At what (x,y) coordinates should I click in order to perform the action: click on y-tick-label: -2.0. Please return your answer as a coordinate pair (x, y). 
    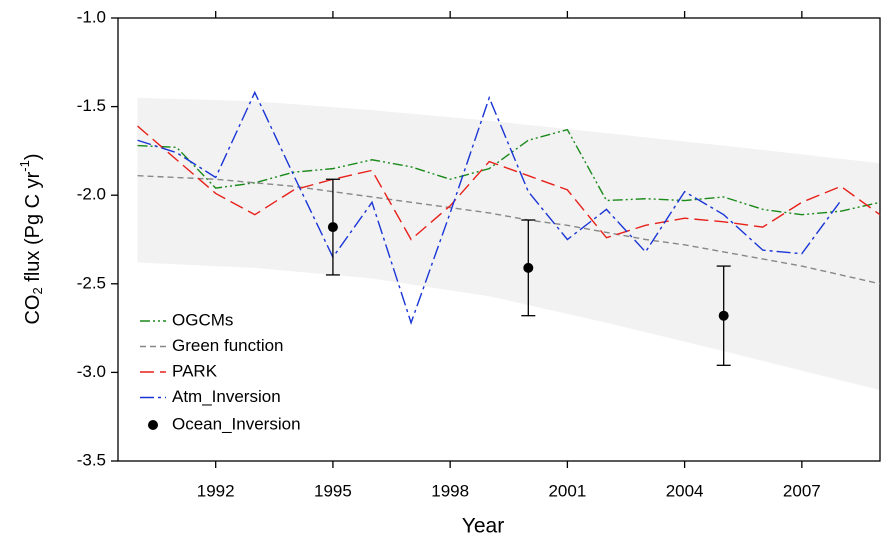
    Looking at the image, I should click on (91, 194).